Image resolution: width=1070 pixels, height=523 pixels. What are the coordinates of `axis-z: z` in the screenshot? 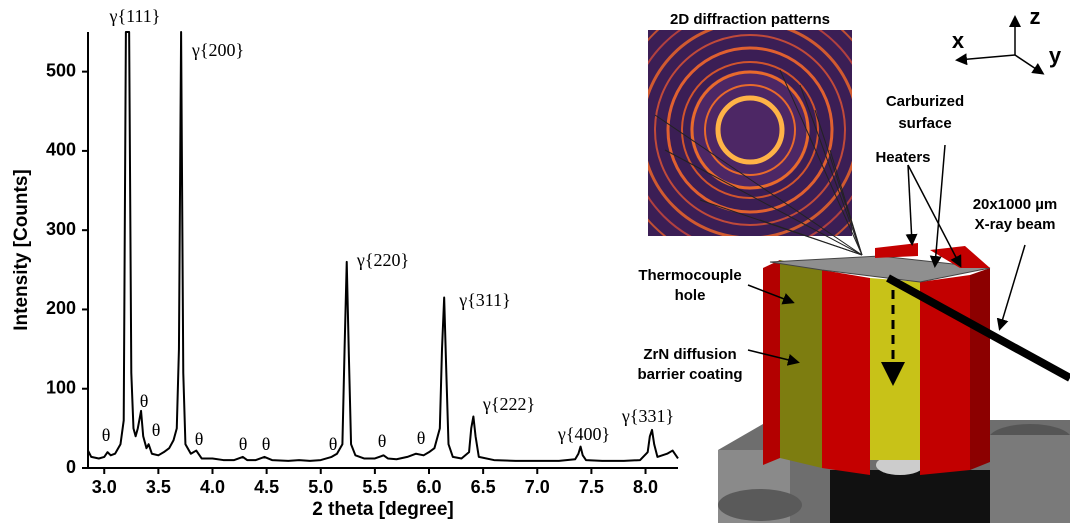 It's located at (1035, 16).